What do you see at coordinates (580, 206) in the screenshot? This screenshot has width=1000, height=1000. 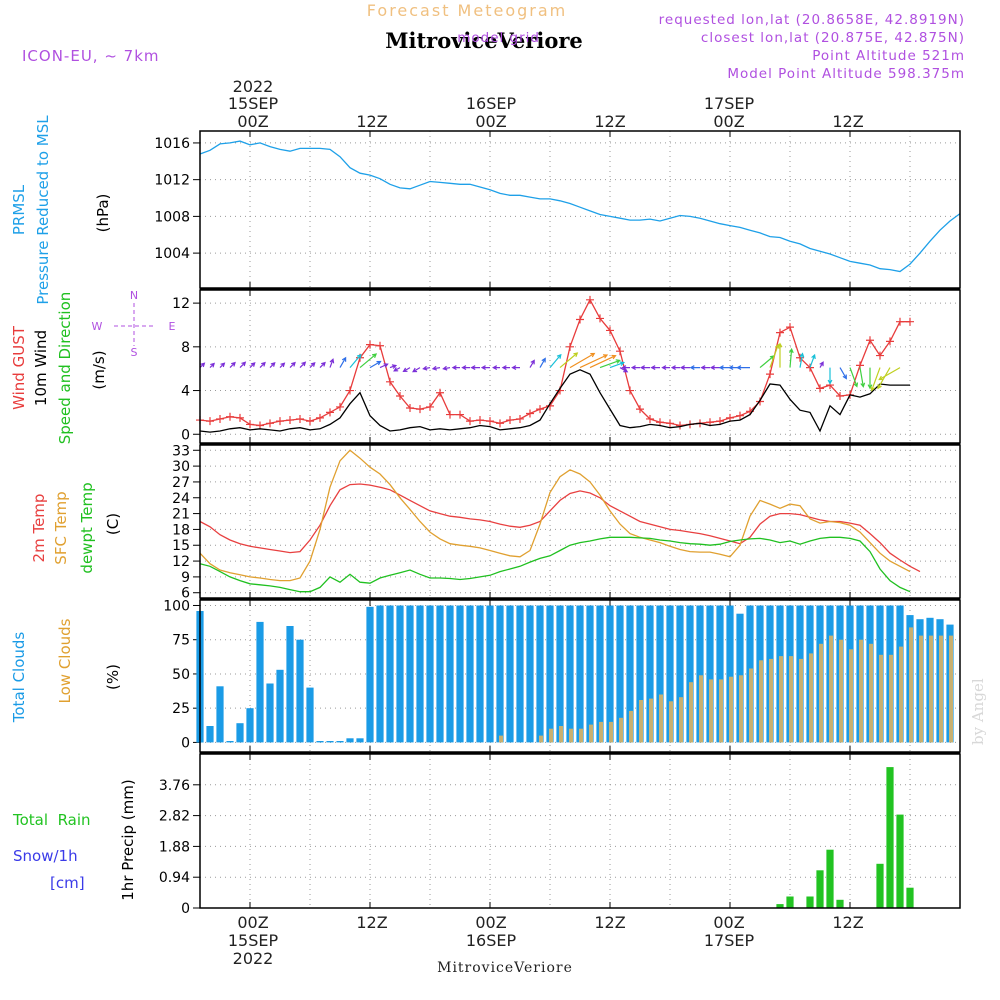 I see `pressure-series-prmsl` at bounding box center [580, 206].